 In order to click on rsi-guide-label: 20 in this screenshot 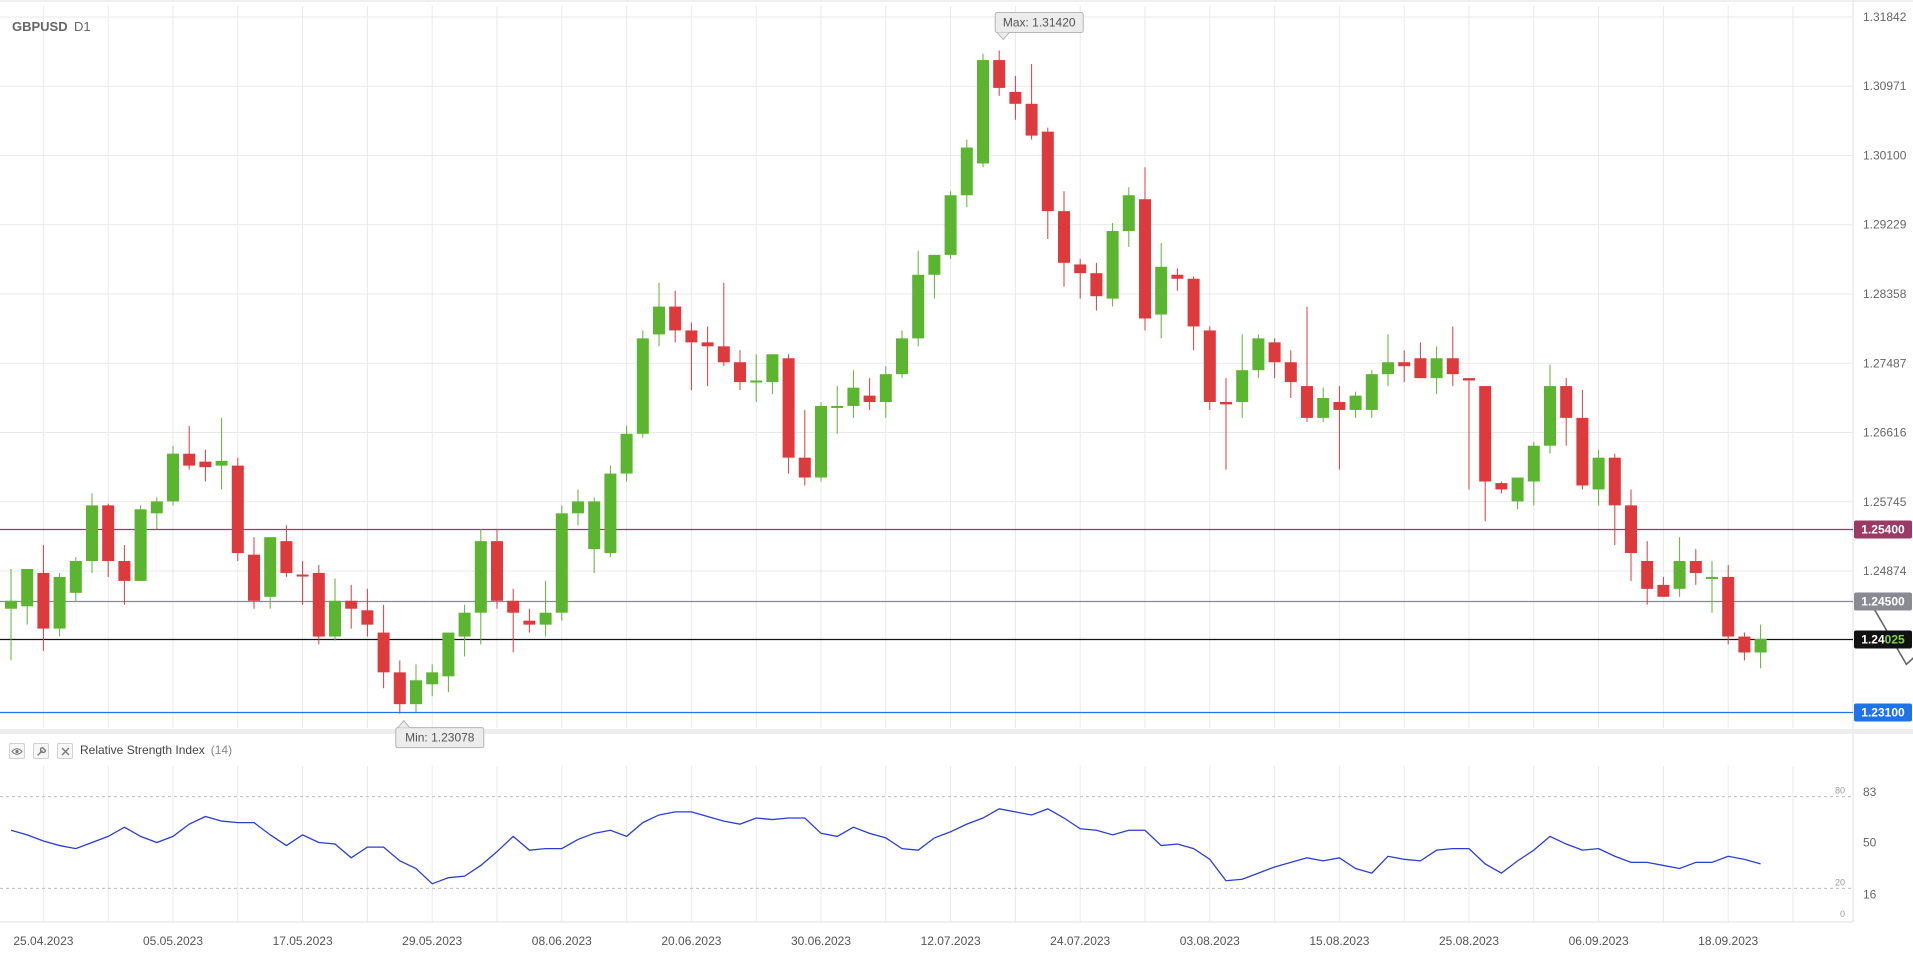, I will do `click(1840, 882)`.